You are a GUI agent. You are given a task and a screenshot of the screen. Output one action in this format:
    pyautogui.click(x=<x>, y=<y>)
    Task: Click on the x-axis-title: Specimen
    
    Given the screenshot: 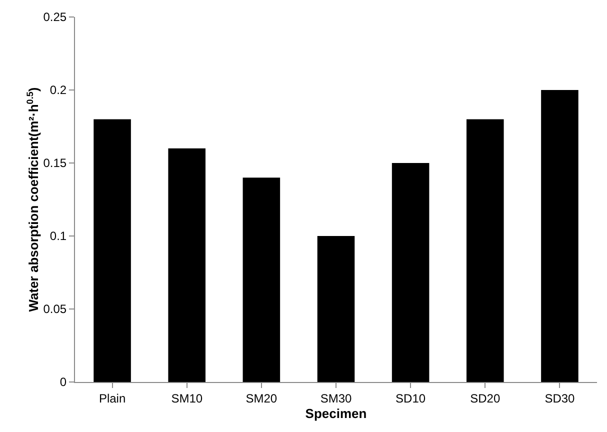 What is the action you would take?
    pyautogui.click(x=336, y=413)
    